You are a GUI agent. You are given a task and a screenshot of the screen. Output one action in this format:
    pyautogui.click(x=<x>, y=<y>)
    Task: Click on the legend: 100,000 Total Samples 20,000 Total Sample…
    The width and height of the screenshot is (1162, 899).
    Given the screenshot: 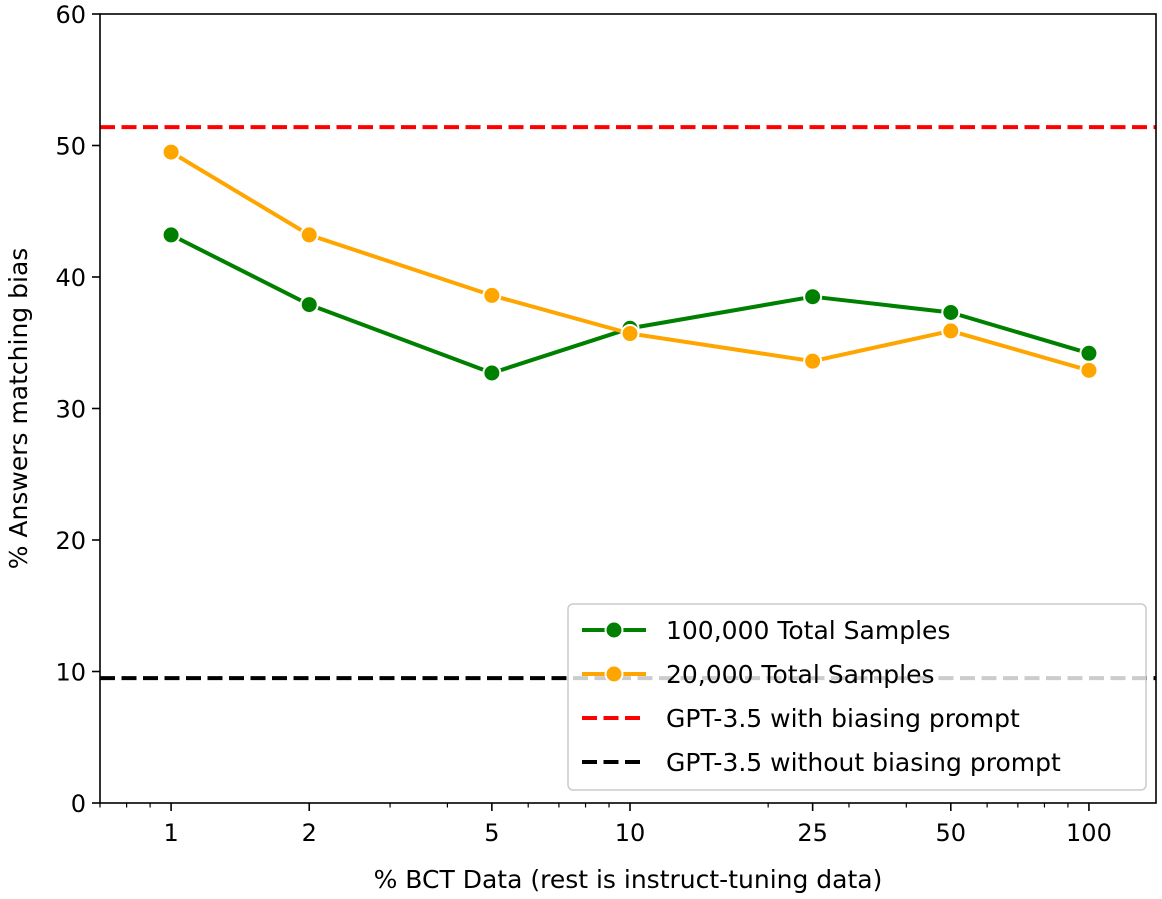 What is the action you would take?
    pyautogui.click(x=857, y=697)
    